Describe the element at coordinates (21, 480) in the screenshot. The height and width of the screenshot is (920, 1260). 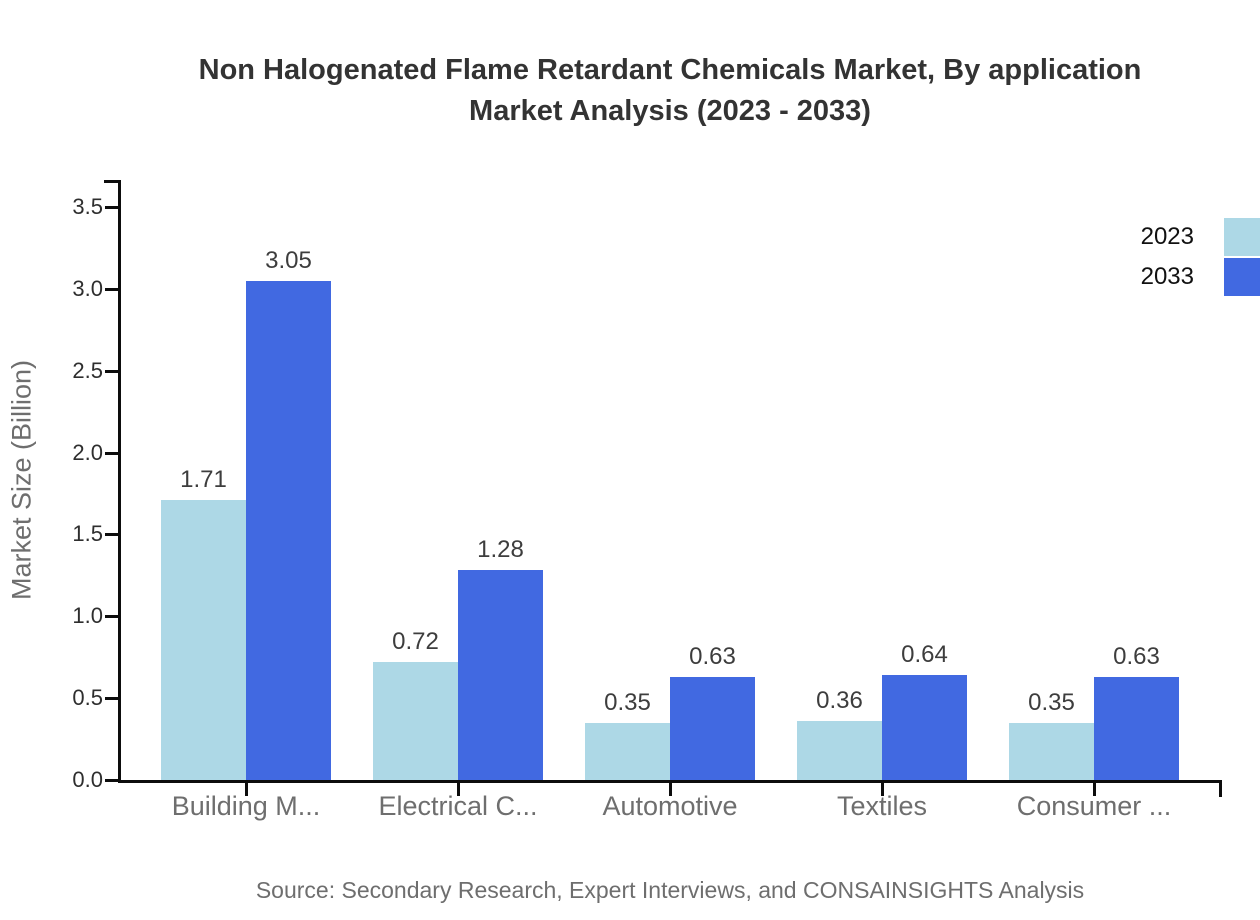
I see `y-axis-title: Market Size (Billion)` at that location.